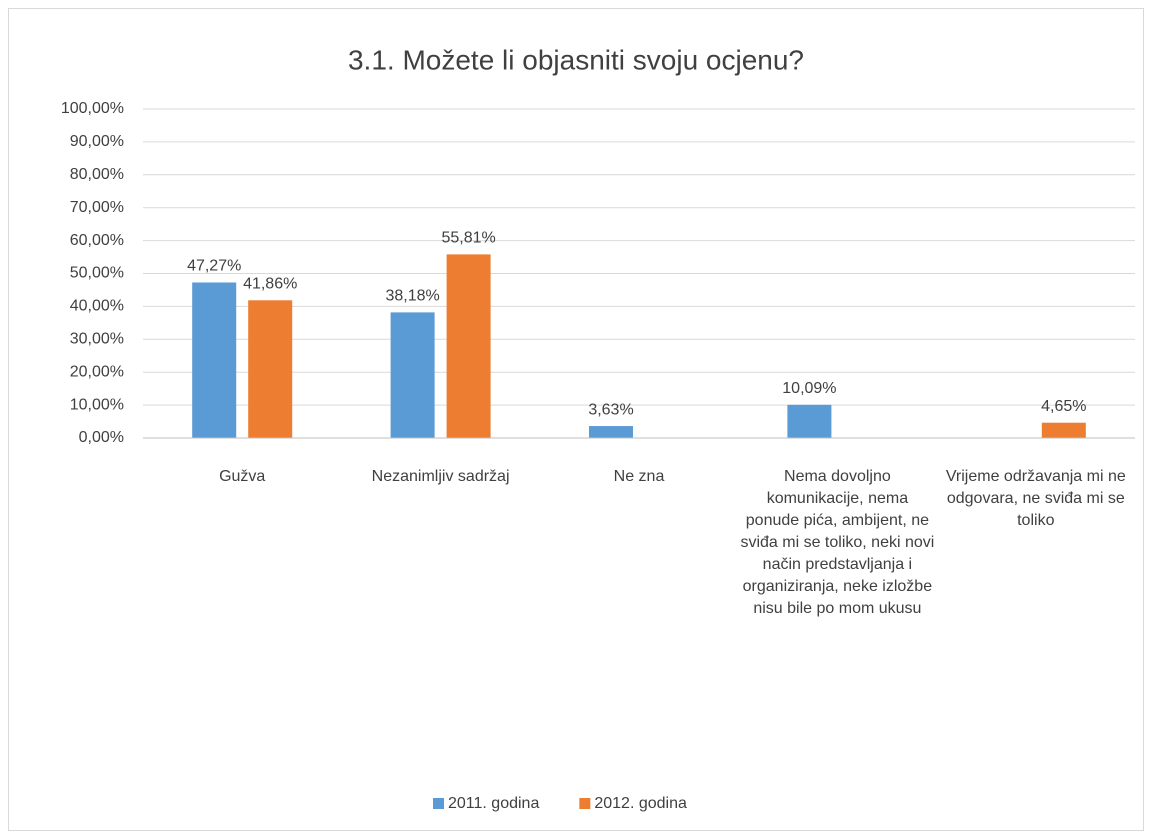  I want to click on y-tick-label: 0,00%, so click(101, 437).